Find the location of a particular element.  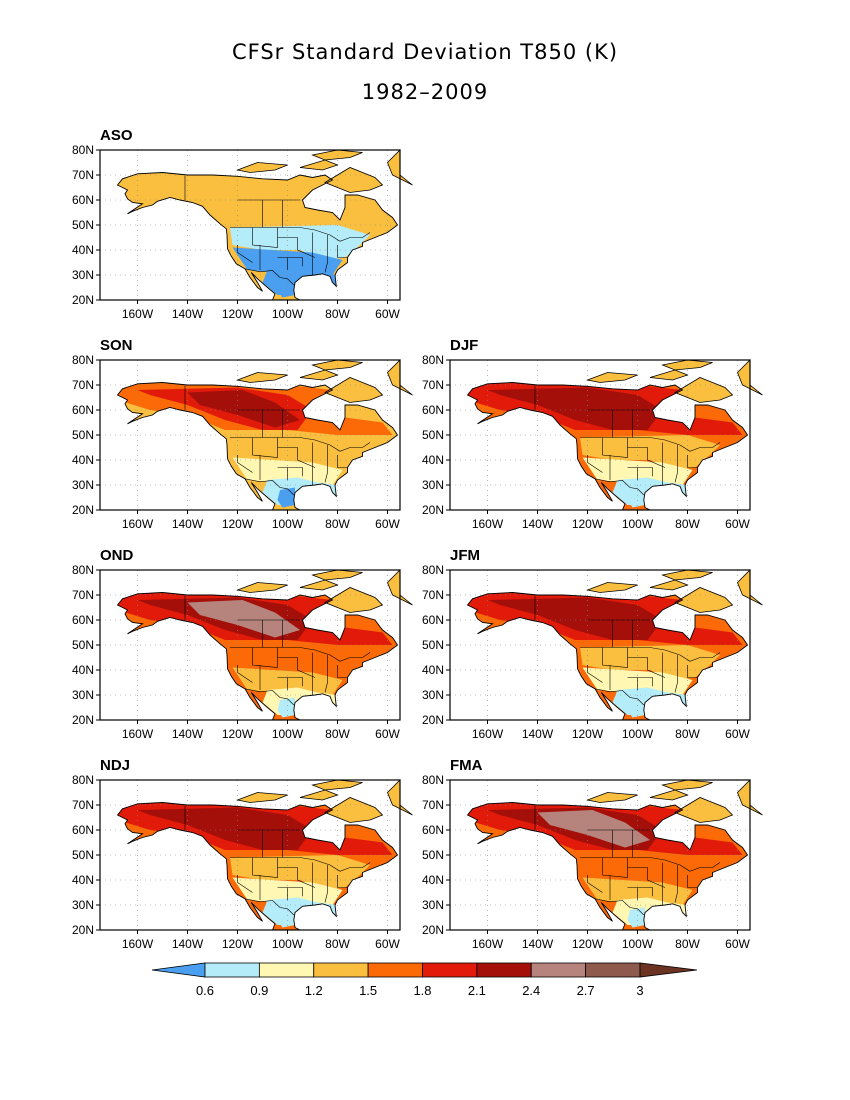

colorbar-level-label: 0.9 is located at coordinates (259, 990).